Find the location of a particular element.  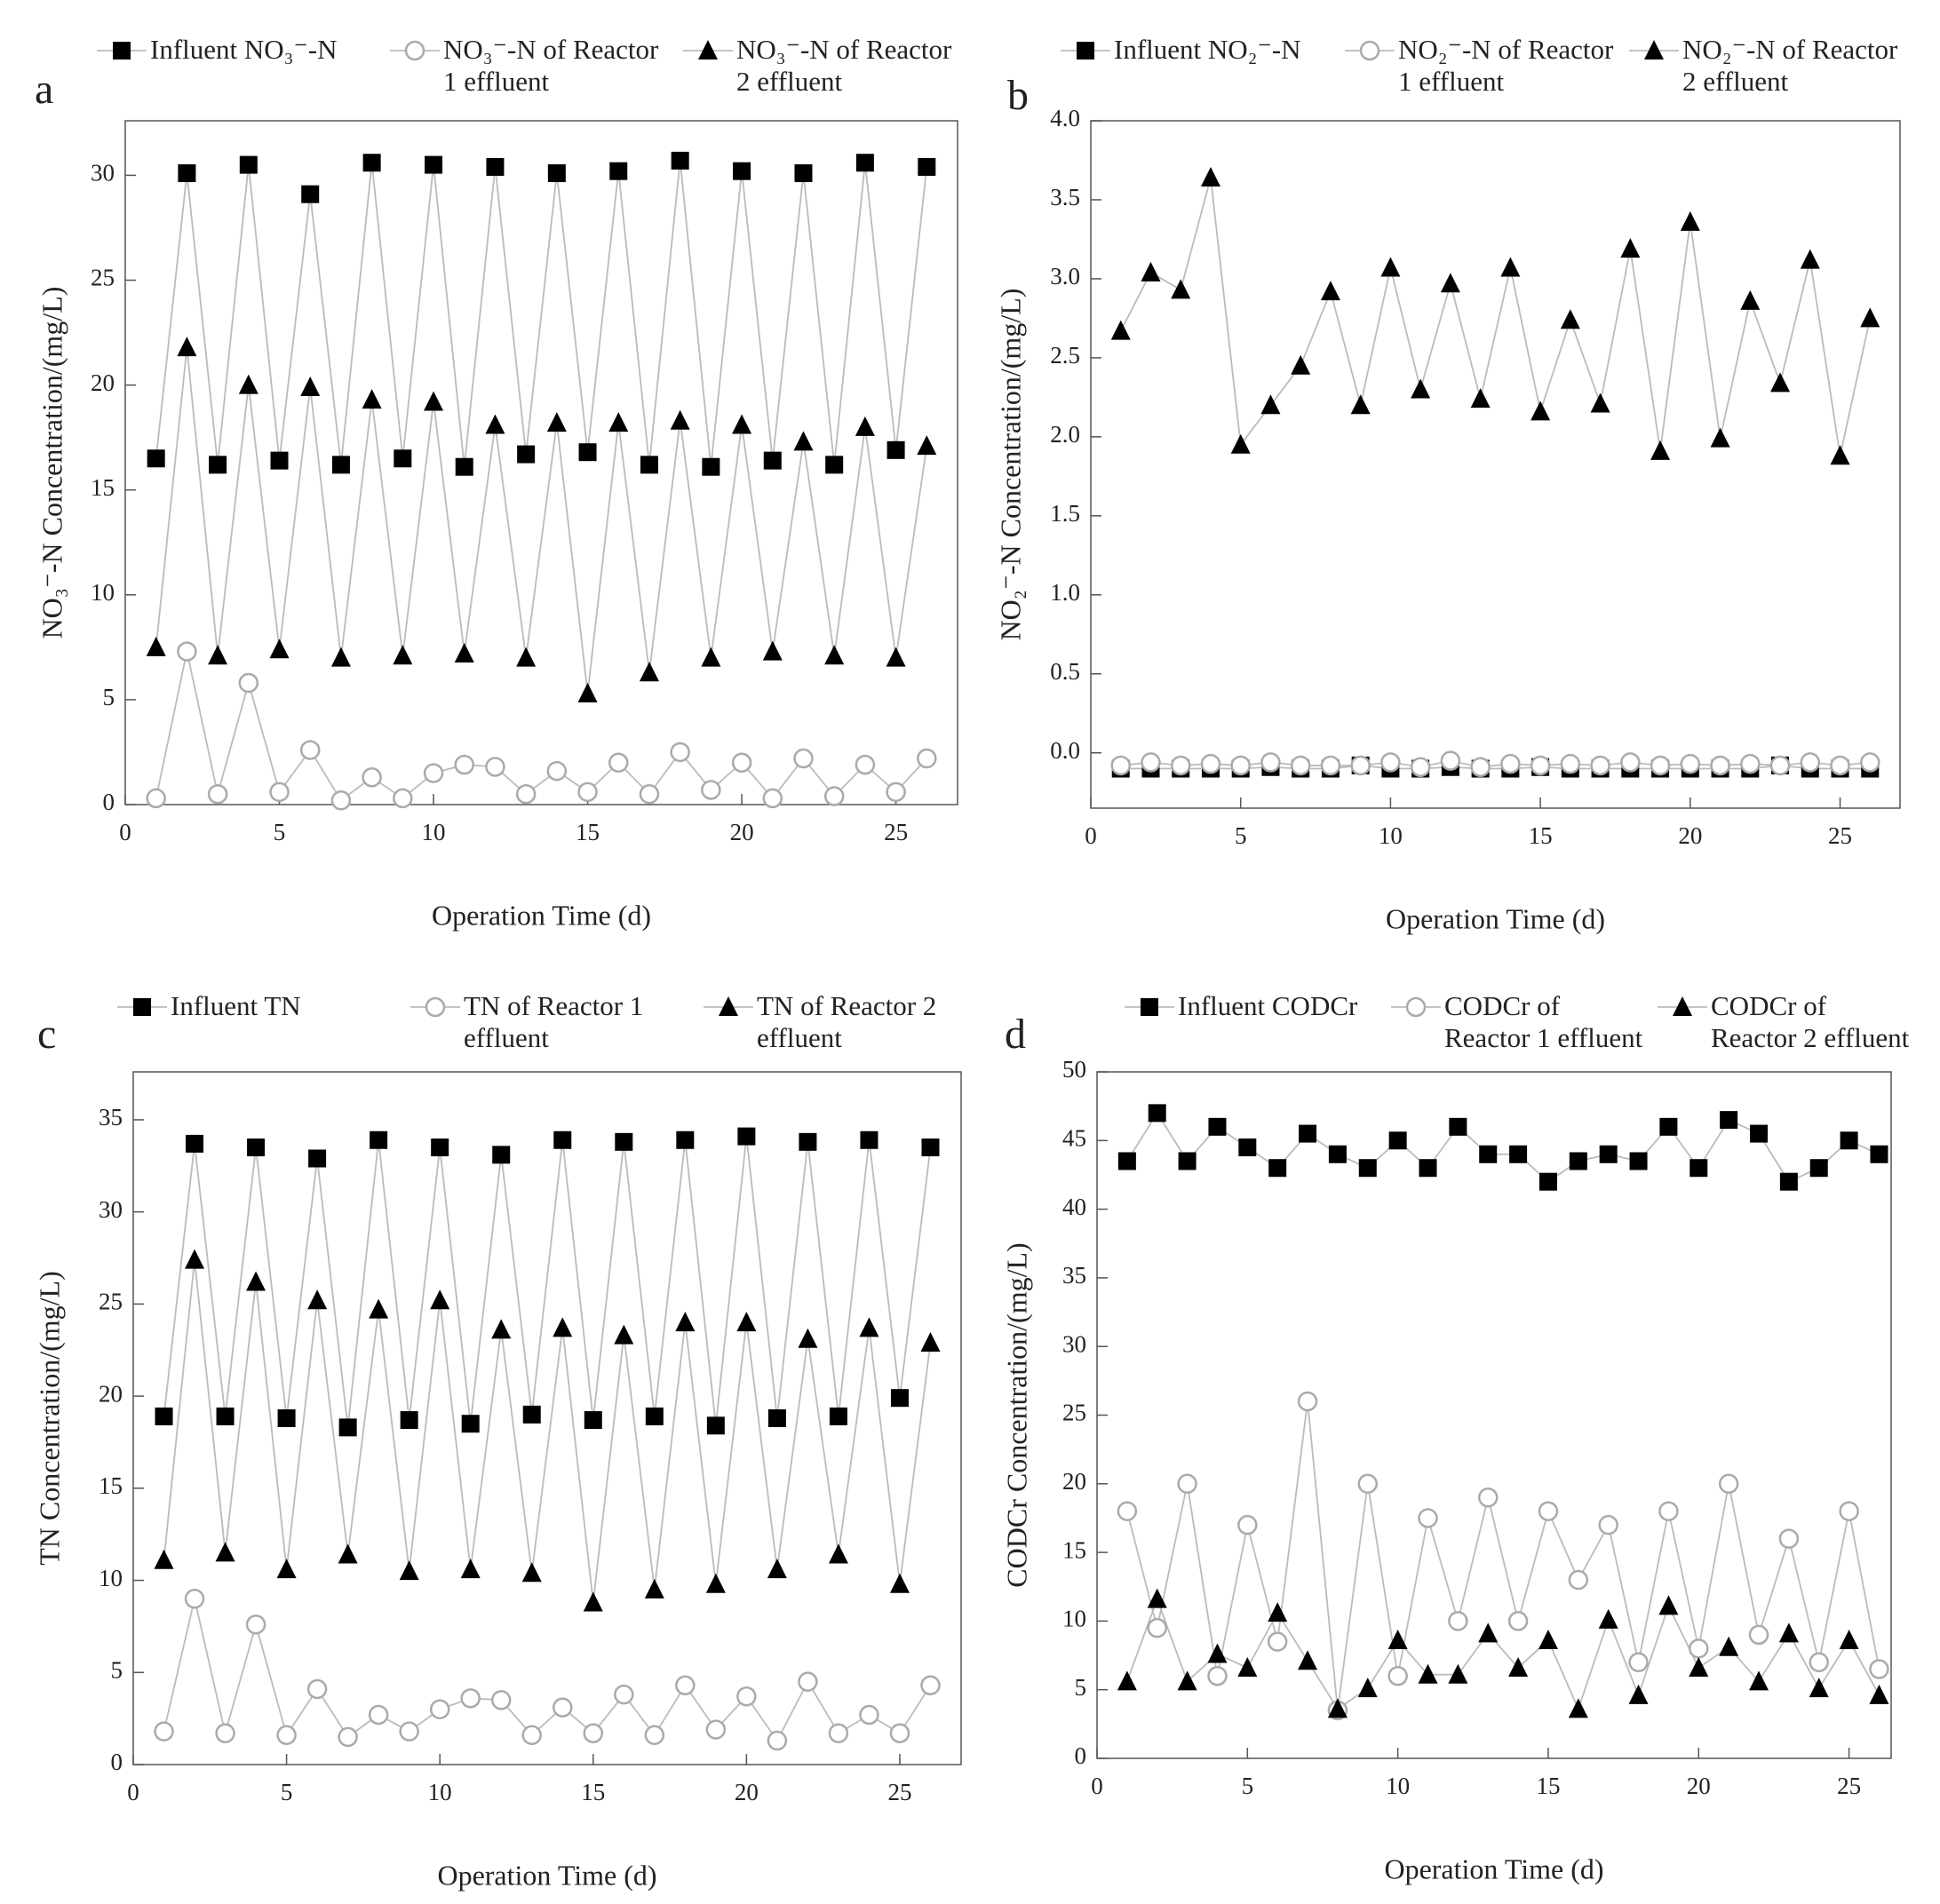

legend-entry: NO₃⁻-N of Reactor 2 effluent is located at coordinates (826, 65).